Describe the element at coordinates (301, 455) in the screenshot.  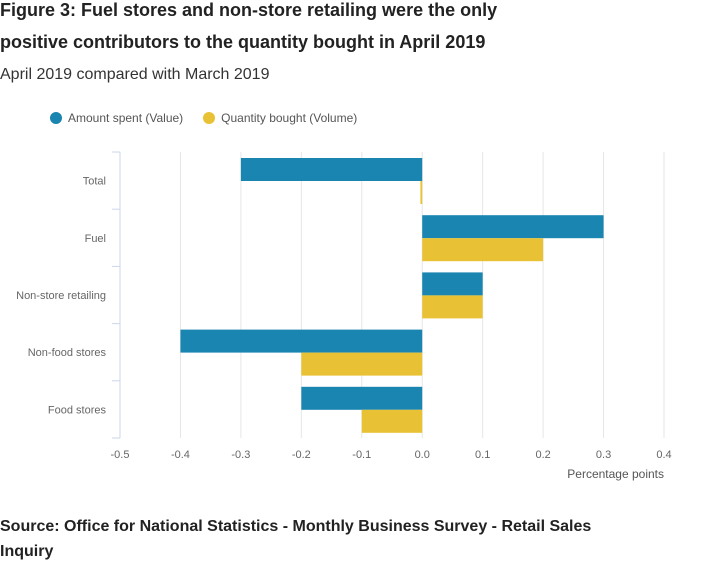
I see `x-tick-label: -0.2` at that location.